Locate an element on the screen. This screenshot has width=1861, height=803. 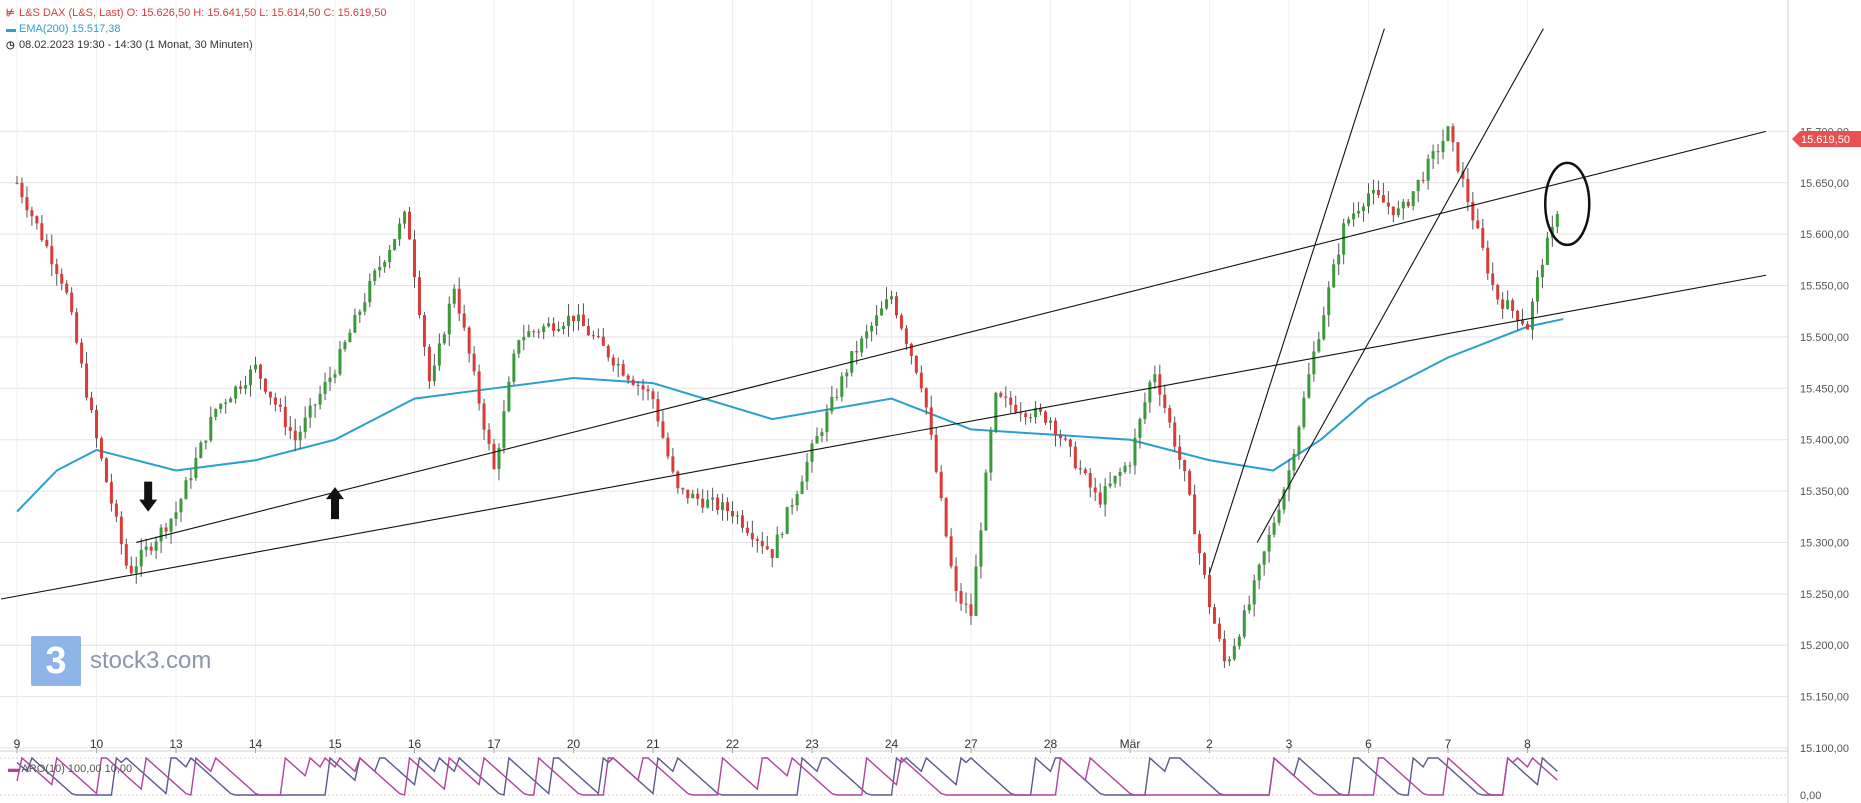
y-tick-label: 15.100,00 is located at coordinates (1824, 749).